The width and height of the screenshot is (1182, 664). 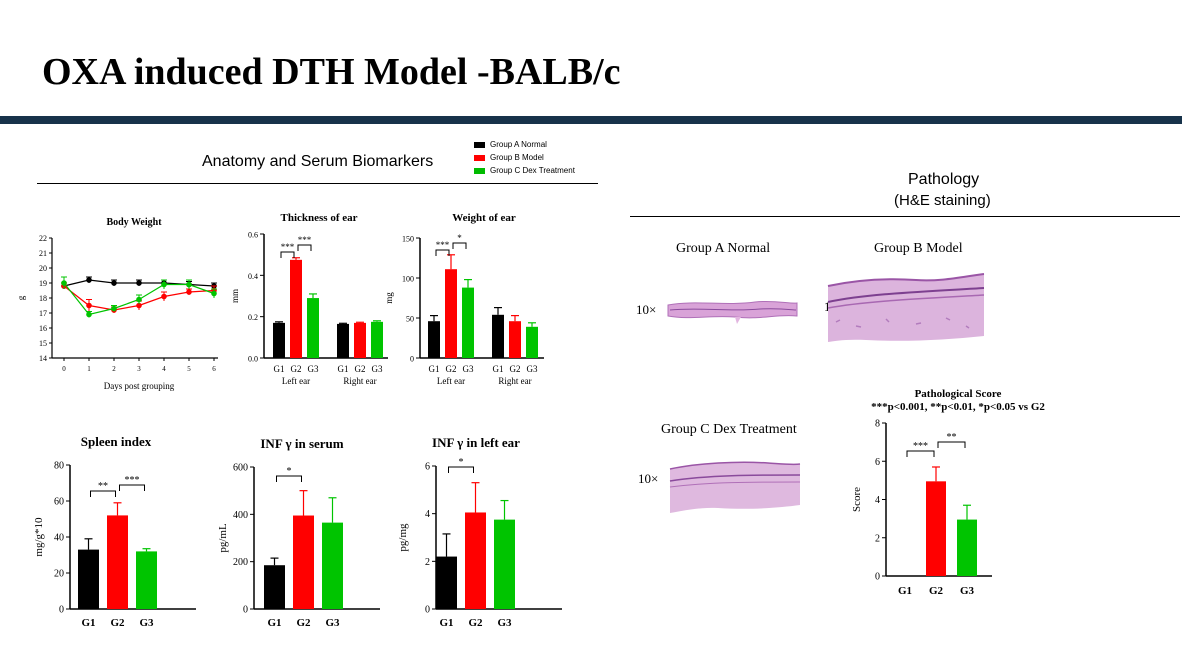 What do you see at coordinates (253, 235) in the screenshot?
I see `y-tick-label: 0.6` at bounding box center [253, 235].